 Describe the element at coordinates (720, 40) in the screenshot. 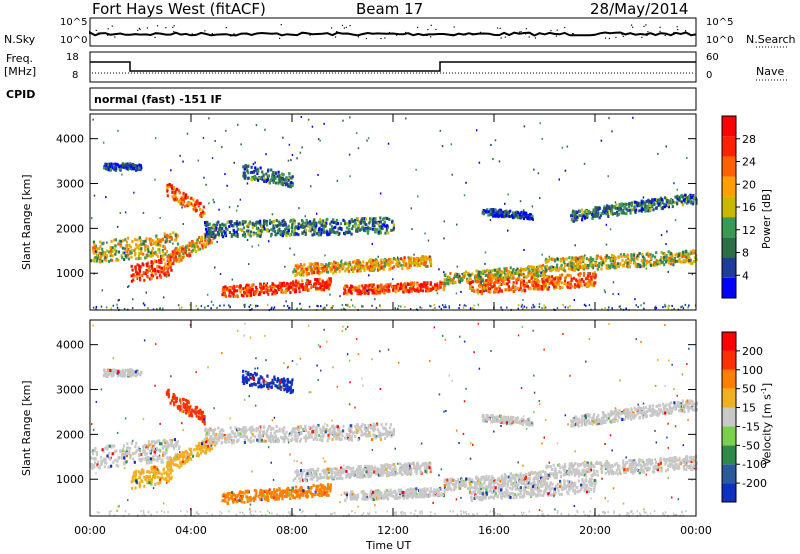

I see `nsearch-tick-bottom: 10^0` at that location.